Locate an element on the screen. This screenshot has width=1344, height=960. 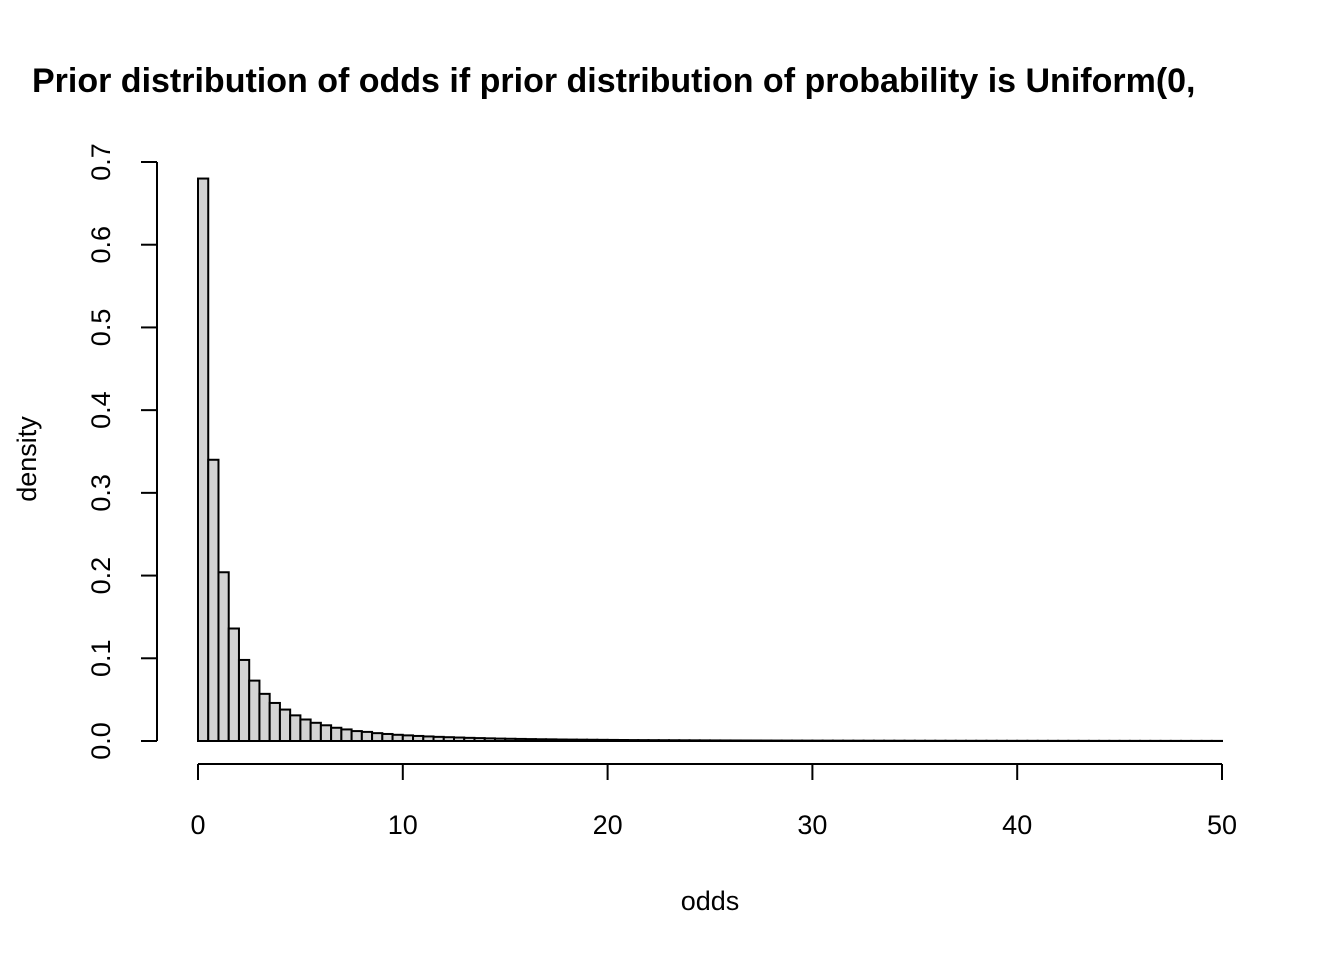
y-tick-label: 0.4 is located at coordinates (101, 410).